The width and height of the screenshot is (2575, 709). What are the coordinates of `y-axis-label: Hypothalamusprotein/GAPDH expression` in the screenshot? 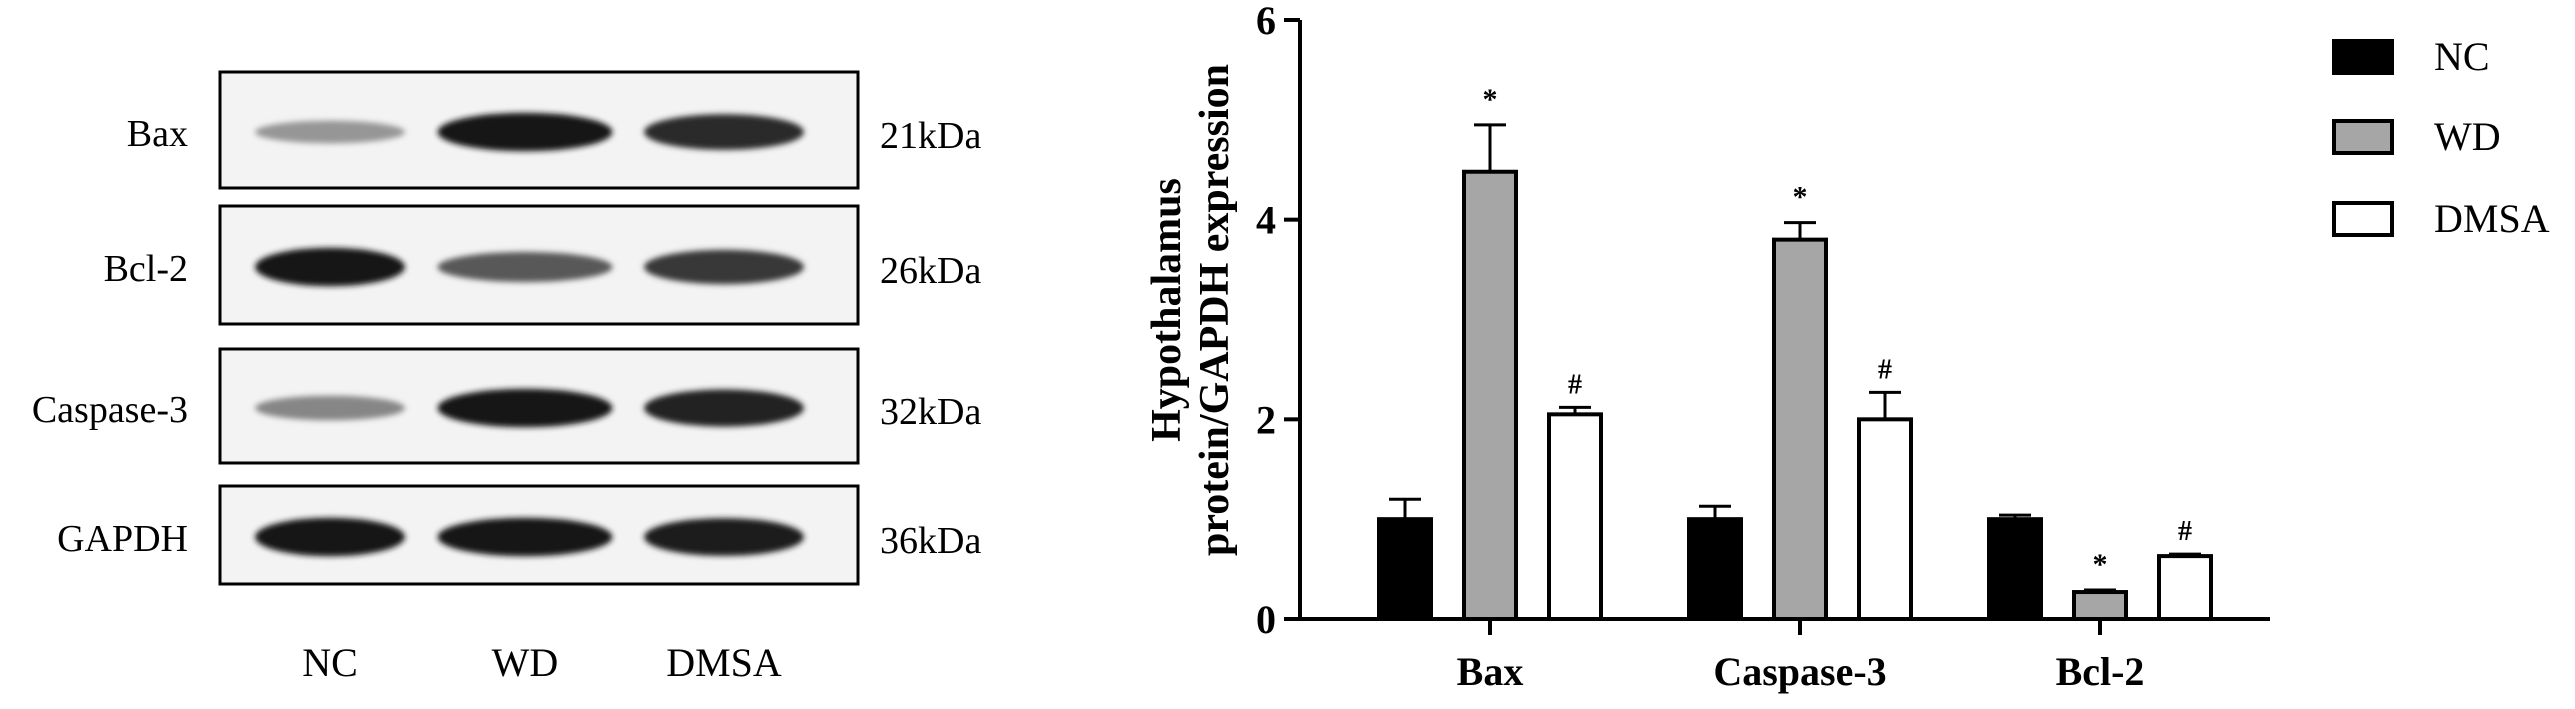 It's located at (1191, 310).